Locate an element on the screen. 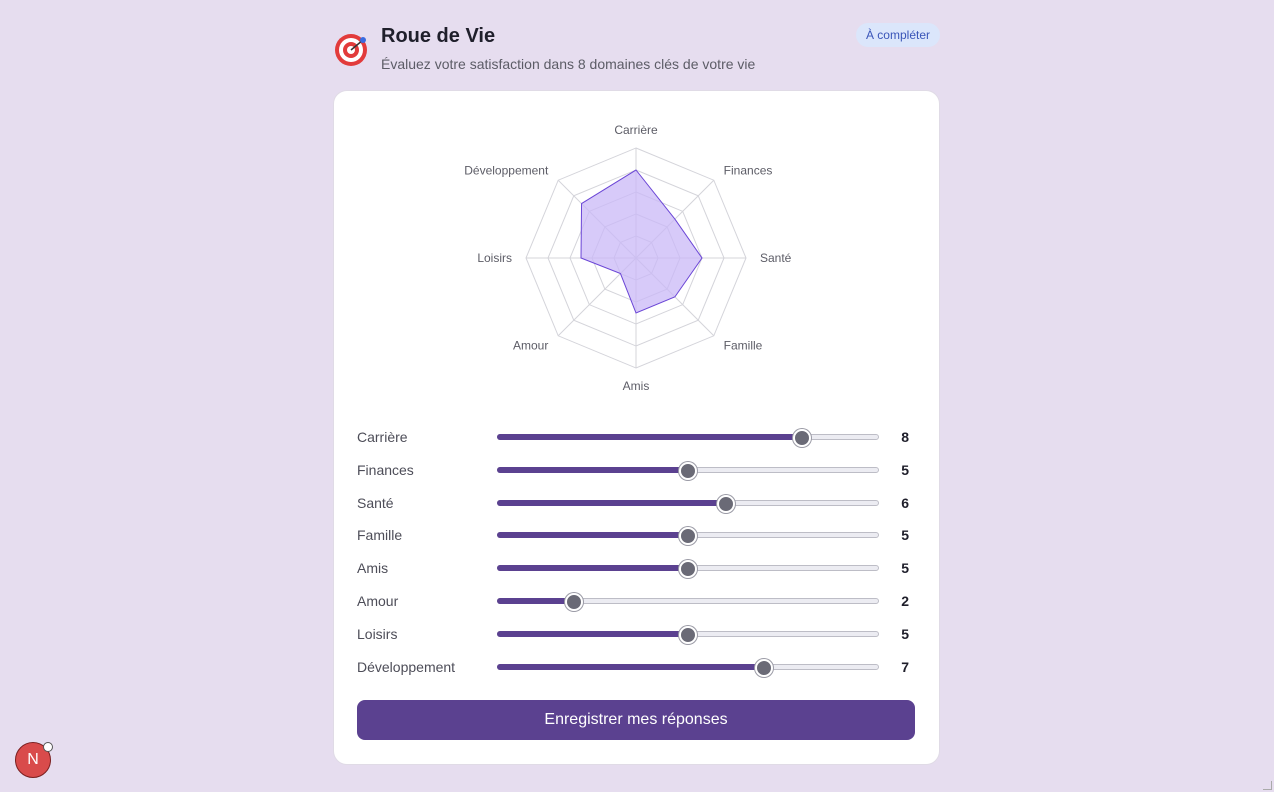 This screenshot has height=792, width=1274. slider-label: Finances is located at coordinates (385, 469).